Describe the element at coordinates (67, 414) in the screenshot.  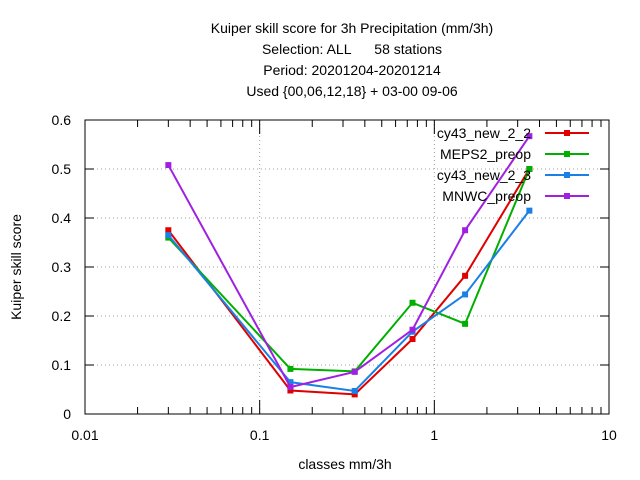
I see `y-tick-label: 0` at that location.